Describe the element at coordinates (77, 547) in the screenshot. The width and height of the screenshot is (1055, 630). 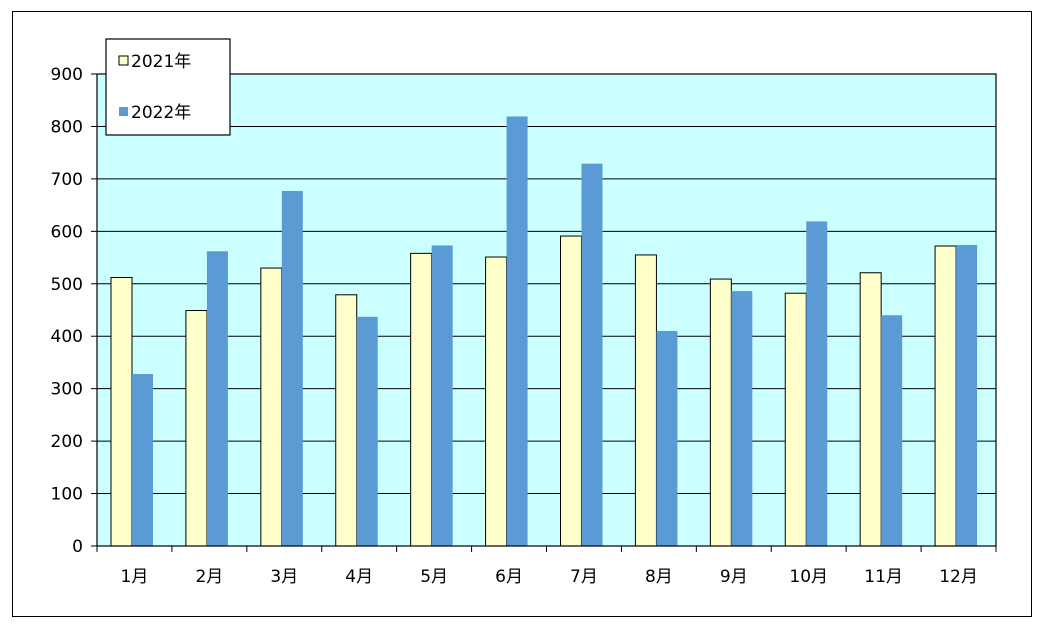
I see `y-tick-label: 0` at that location.